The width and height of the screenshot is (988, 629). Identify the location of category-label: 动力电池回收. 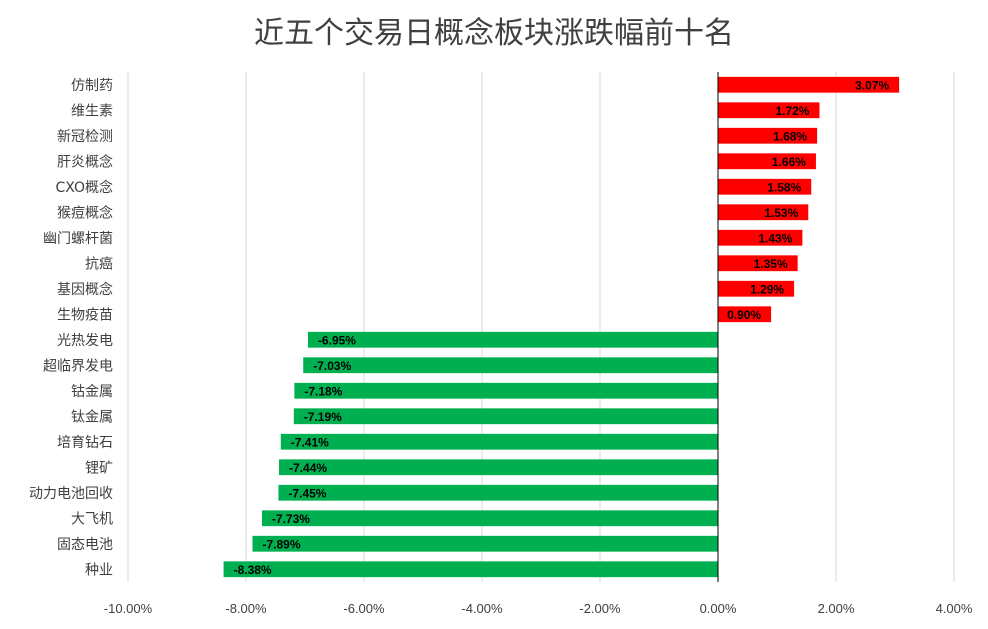
(71, 494).